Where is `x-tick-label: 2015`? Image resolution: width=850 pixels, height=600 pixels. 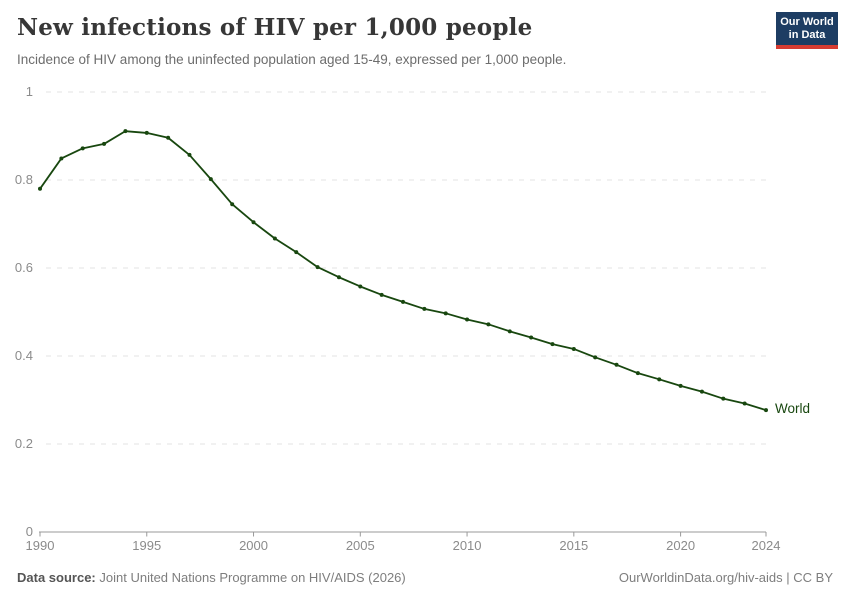 x-tick-label: 2015 is located at coordinates (573, 545).